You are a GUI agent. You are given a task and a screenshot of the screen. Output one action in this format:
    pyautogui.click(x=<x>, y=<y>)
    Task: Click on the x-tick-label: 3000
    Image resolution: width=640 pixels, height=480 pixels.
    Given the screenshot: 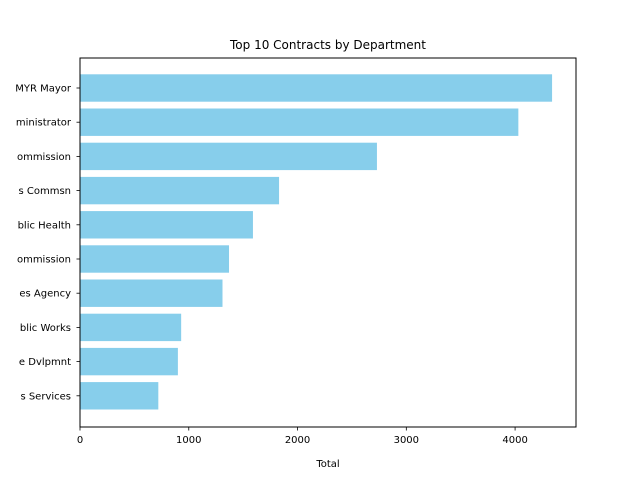 What is the action you would take?
    pyautogui.click(x=406, y=440)
    